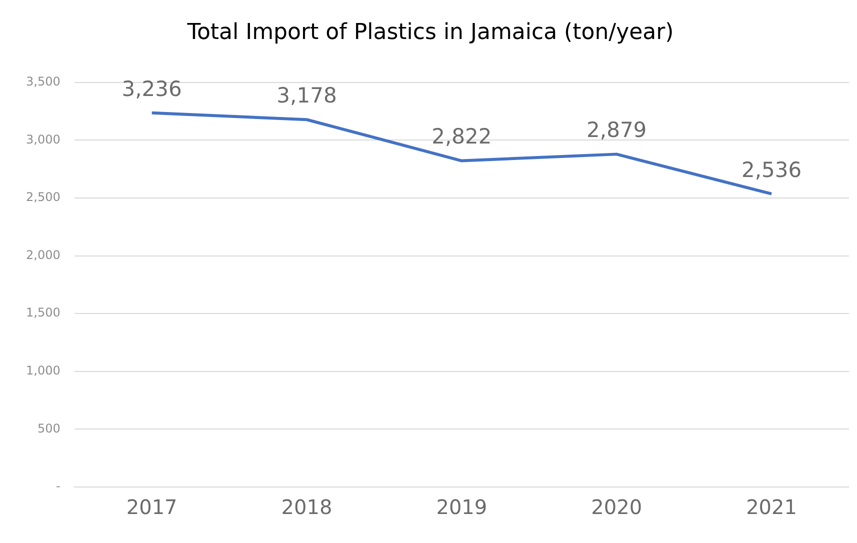 The image size is (857, 543). Describe the element at coordinates (771, 170) in the screenshot. I see `data-label: 2,536` at that location.